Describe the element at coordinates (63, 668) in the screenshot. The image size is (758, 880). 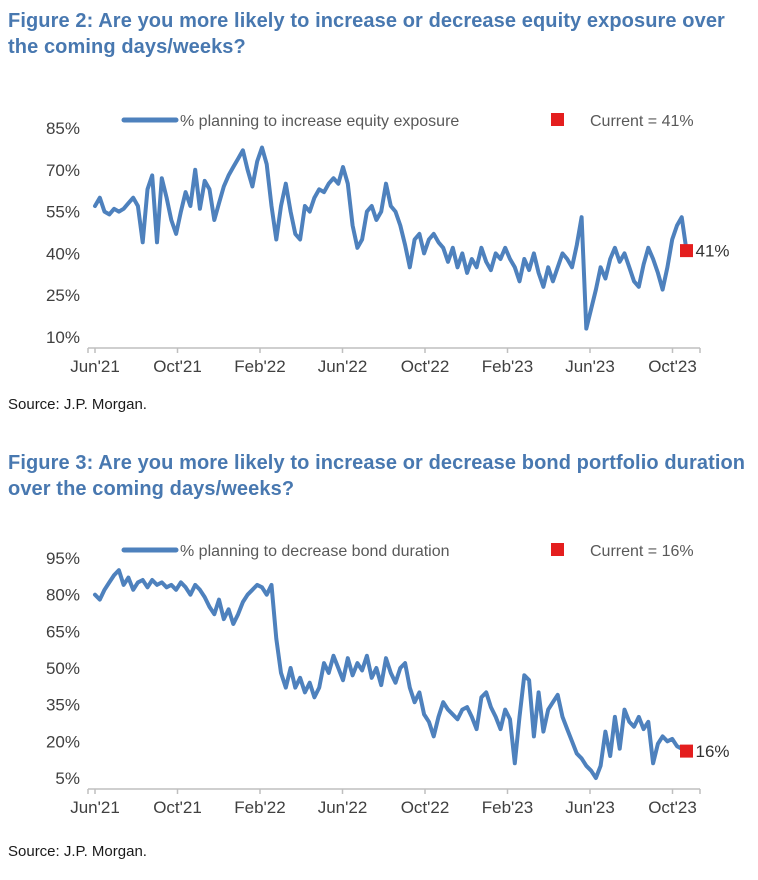
I see `y-tick-label: 50%` at that location.